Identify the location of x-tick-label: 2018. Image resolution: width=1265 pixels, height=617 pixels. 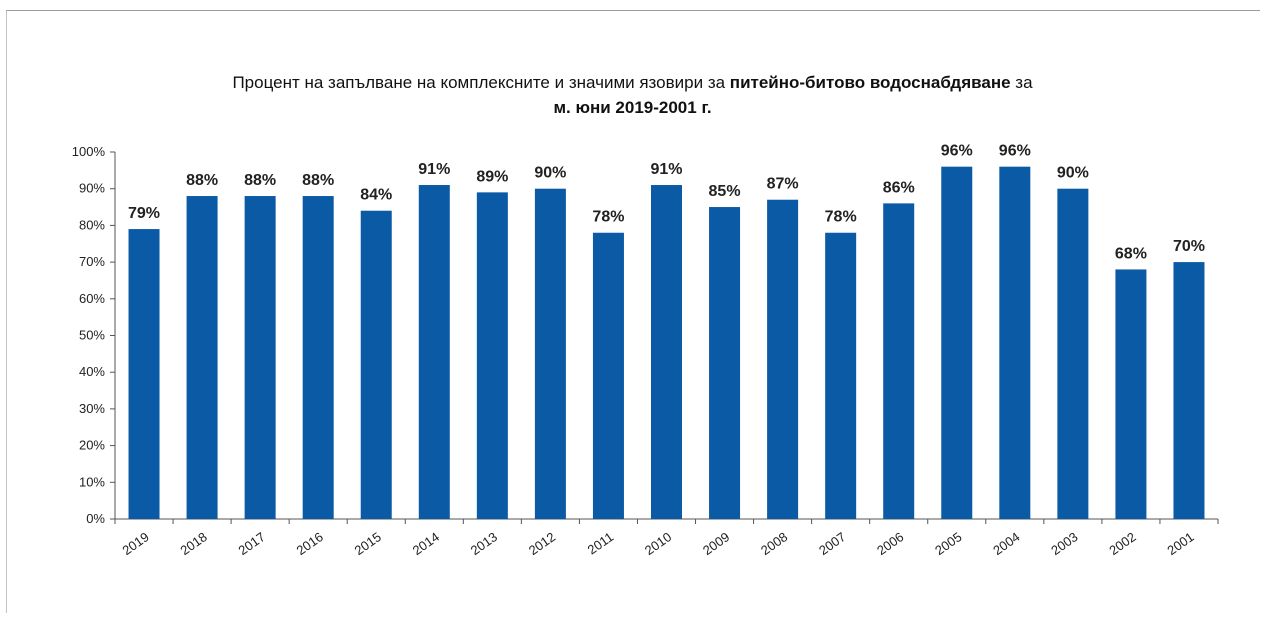
(194, 543).